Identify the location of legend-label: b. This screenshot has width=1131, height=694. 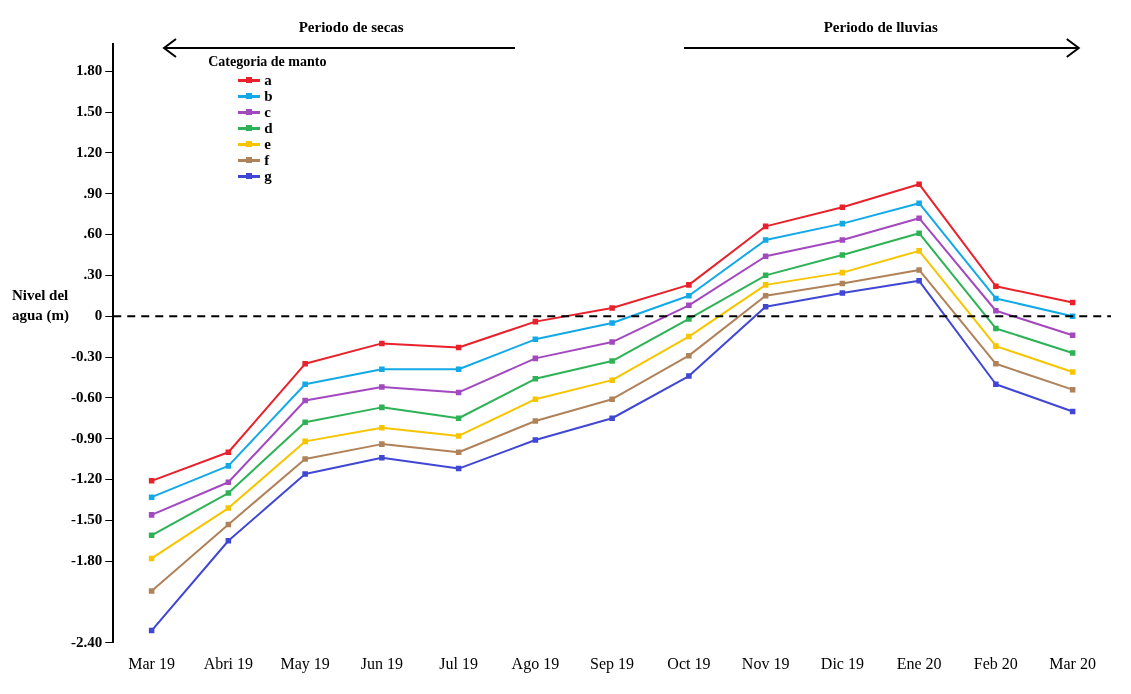
(268, 96).